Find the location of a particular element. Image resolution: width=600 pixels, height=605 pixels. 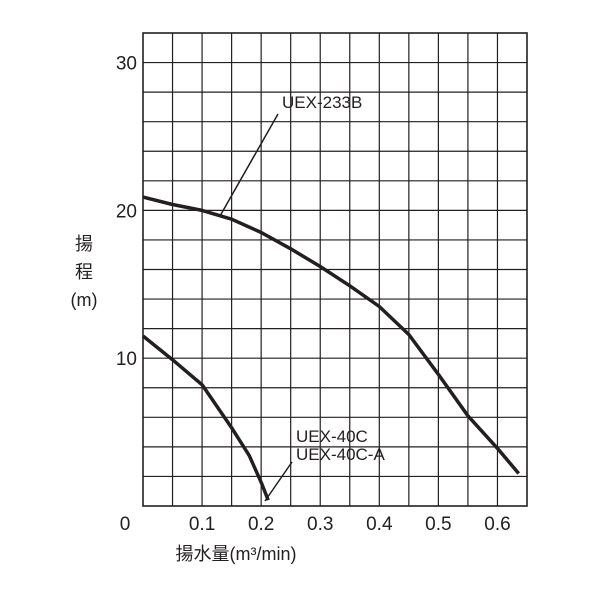

x-tick-label: 0.6 is located at coordinates (497, 524).